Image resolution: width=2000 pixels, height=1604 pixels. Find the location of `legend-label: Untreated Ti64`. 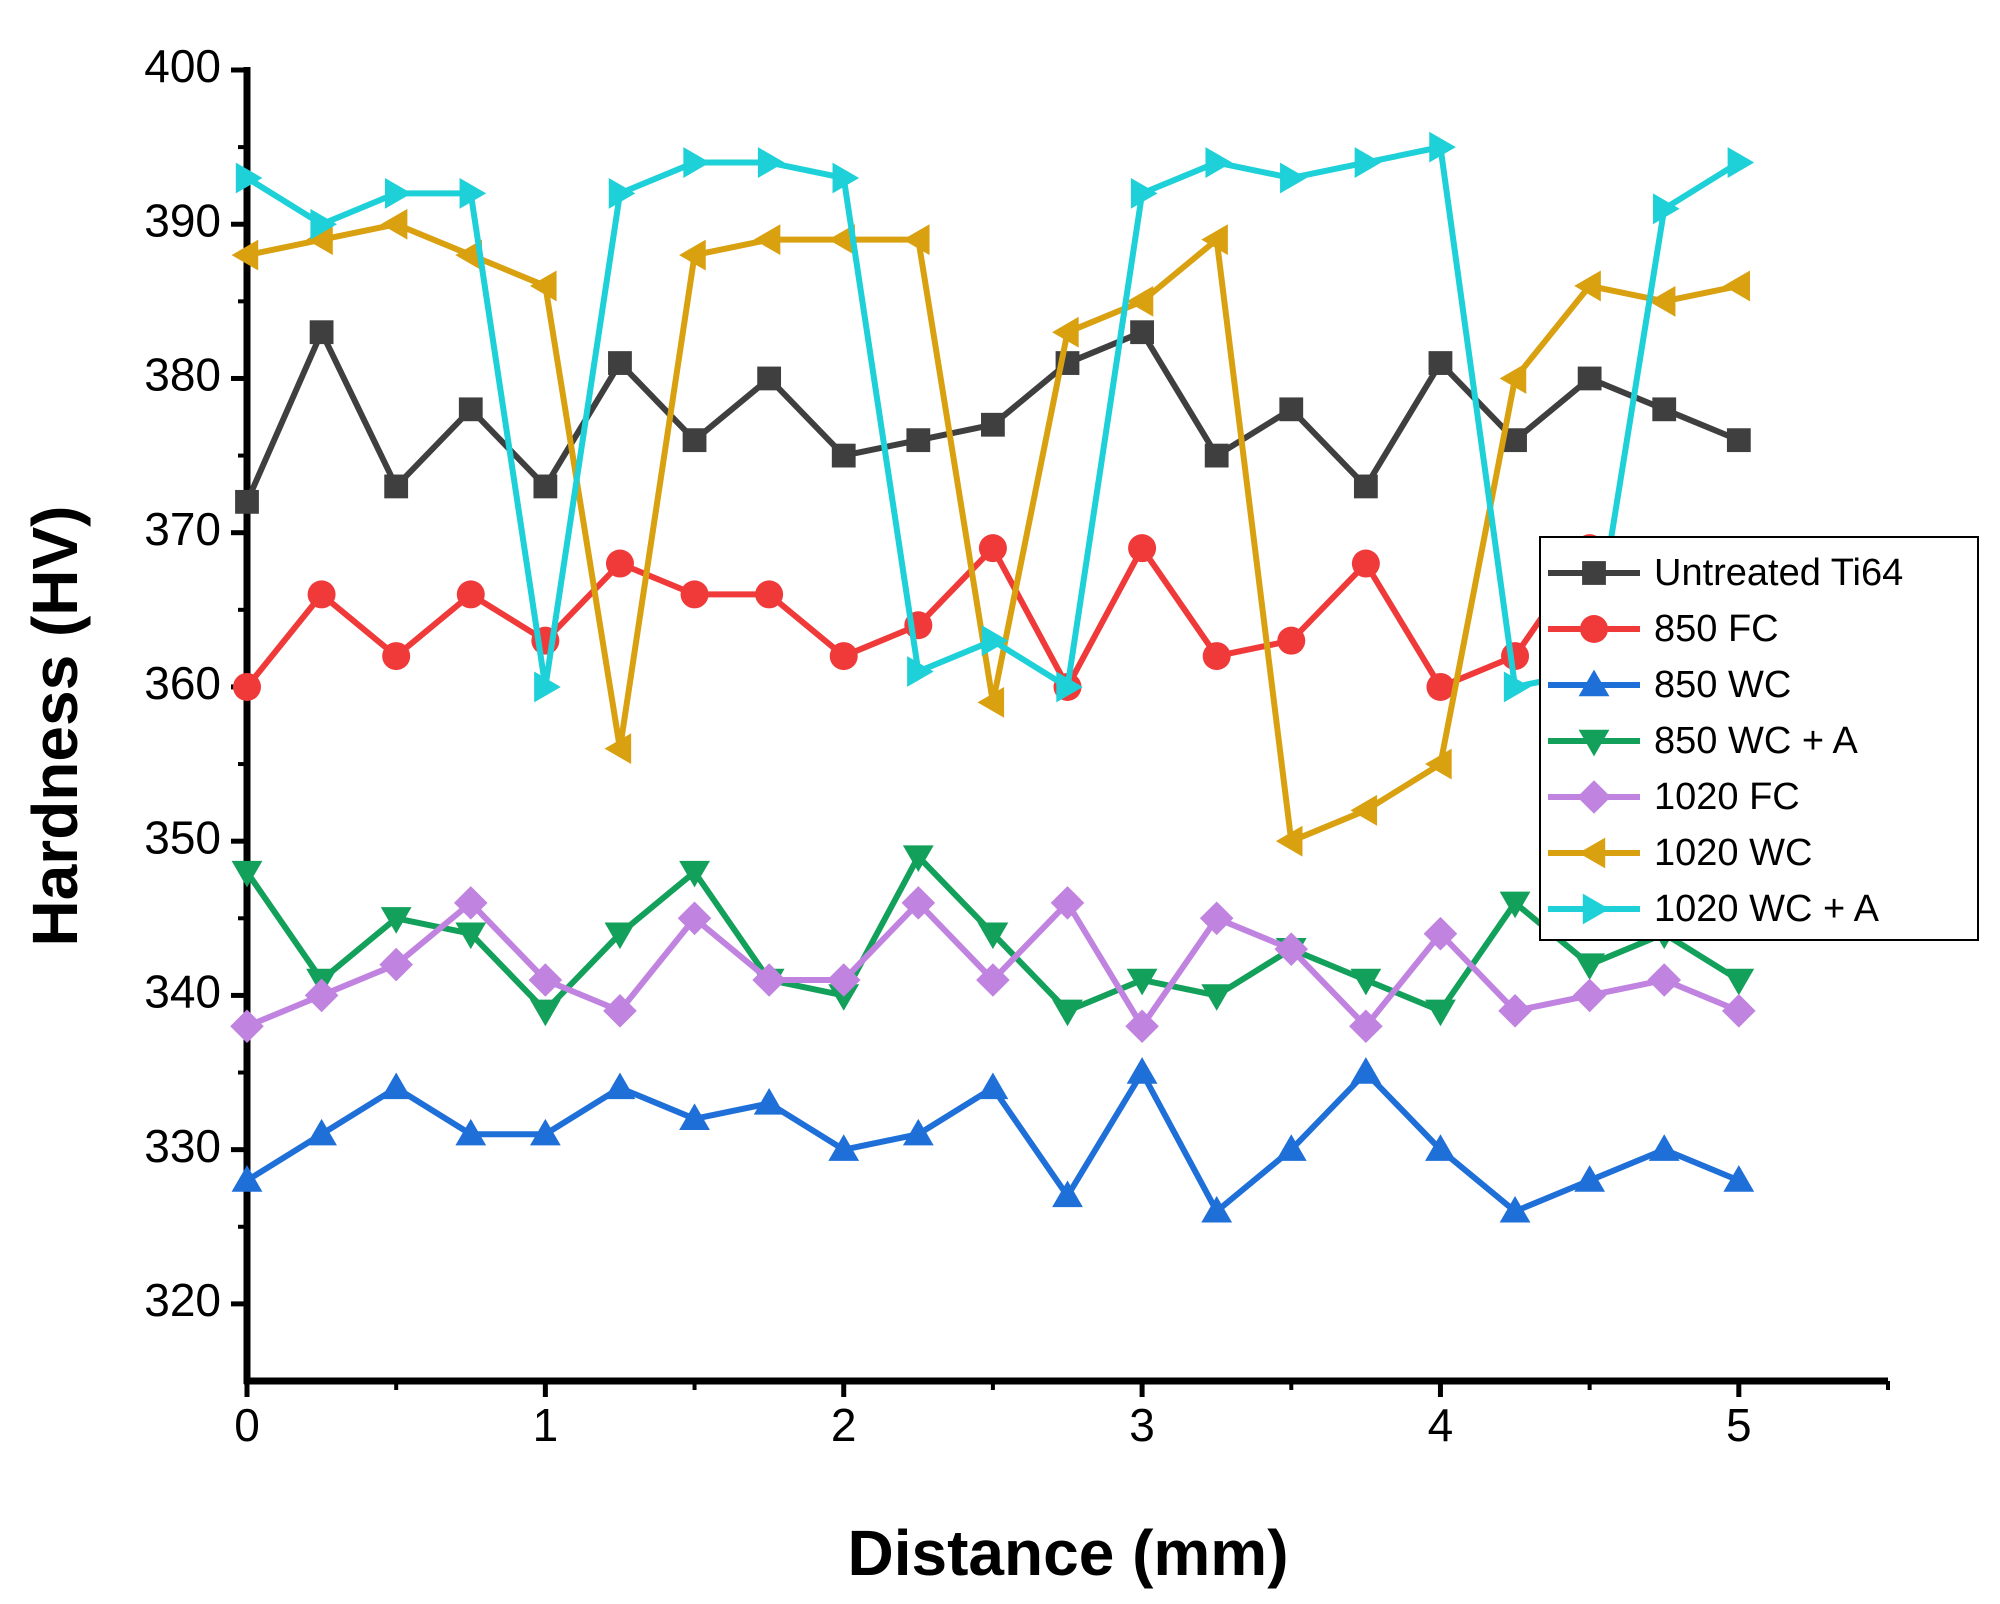

legend-label: Untreated Ti64 is located at coordinates (1778, 573).